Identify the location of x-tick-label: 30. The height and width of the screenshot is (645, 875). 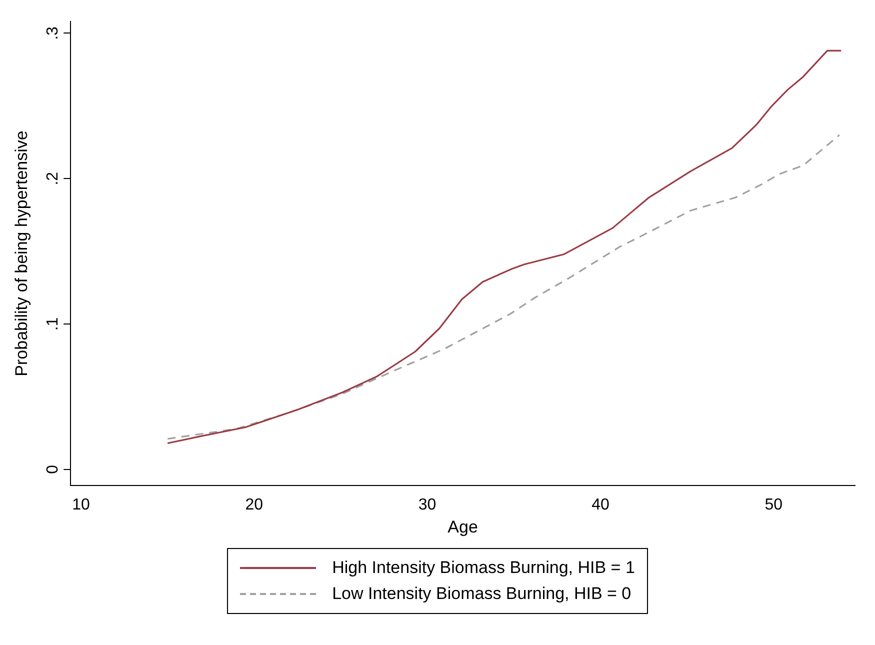
(427, 505).